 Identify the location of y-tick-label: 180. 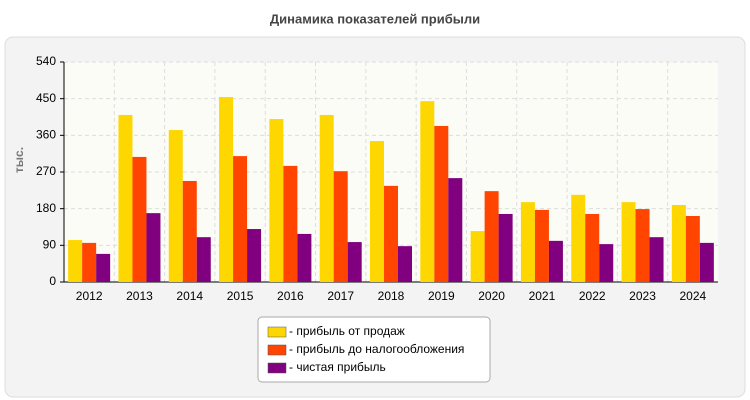
(46, 208).